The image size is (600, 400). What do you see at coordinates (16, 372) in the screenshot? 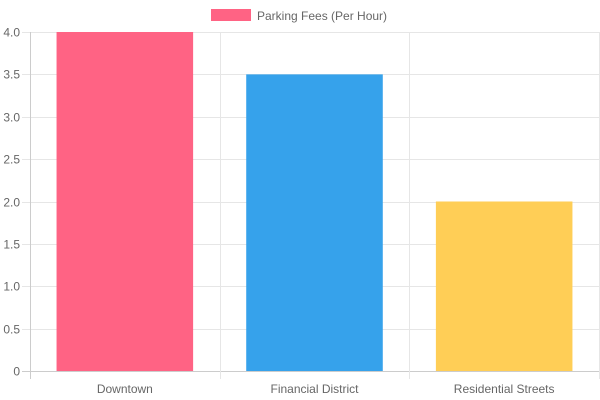
I see `y-tick-label: 0` at bounding box center [16, 372].